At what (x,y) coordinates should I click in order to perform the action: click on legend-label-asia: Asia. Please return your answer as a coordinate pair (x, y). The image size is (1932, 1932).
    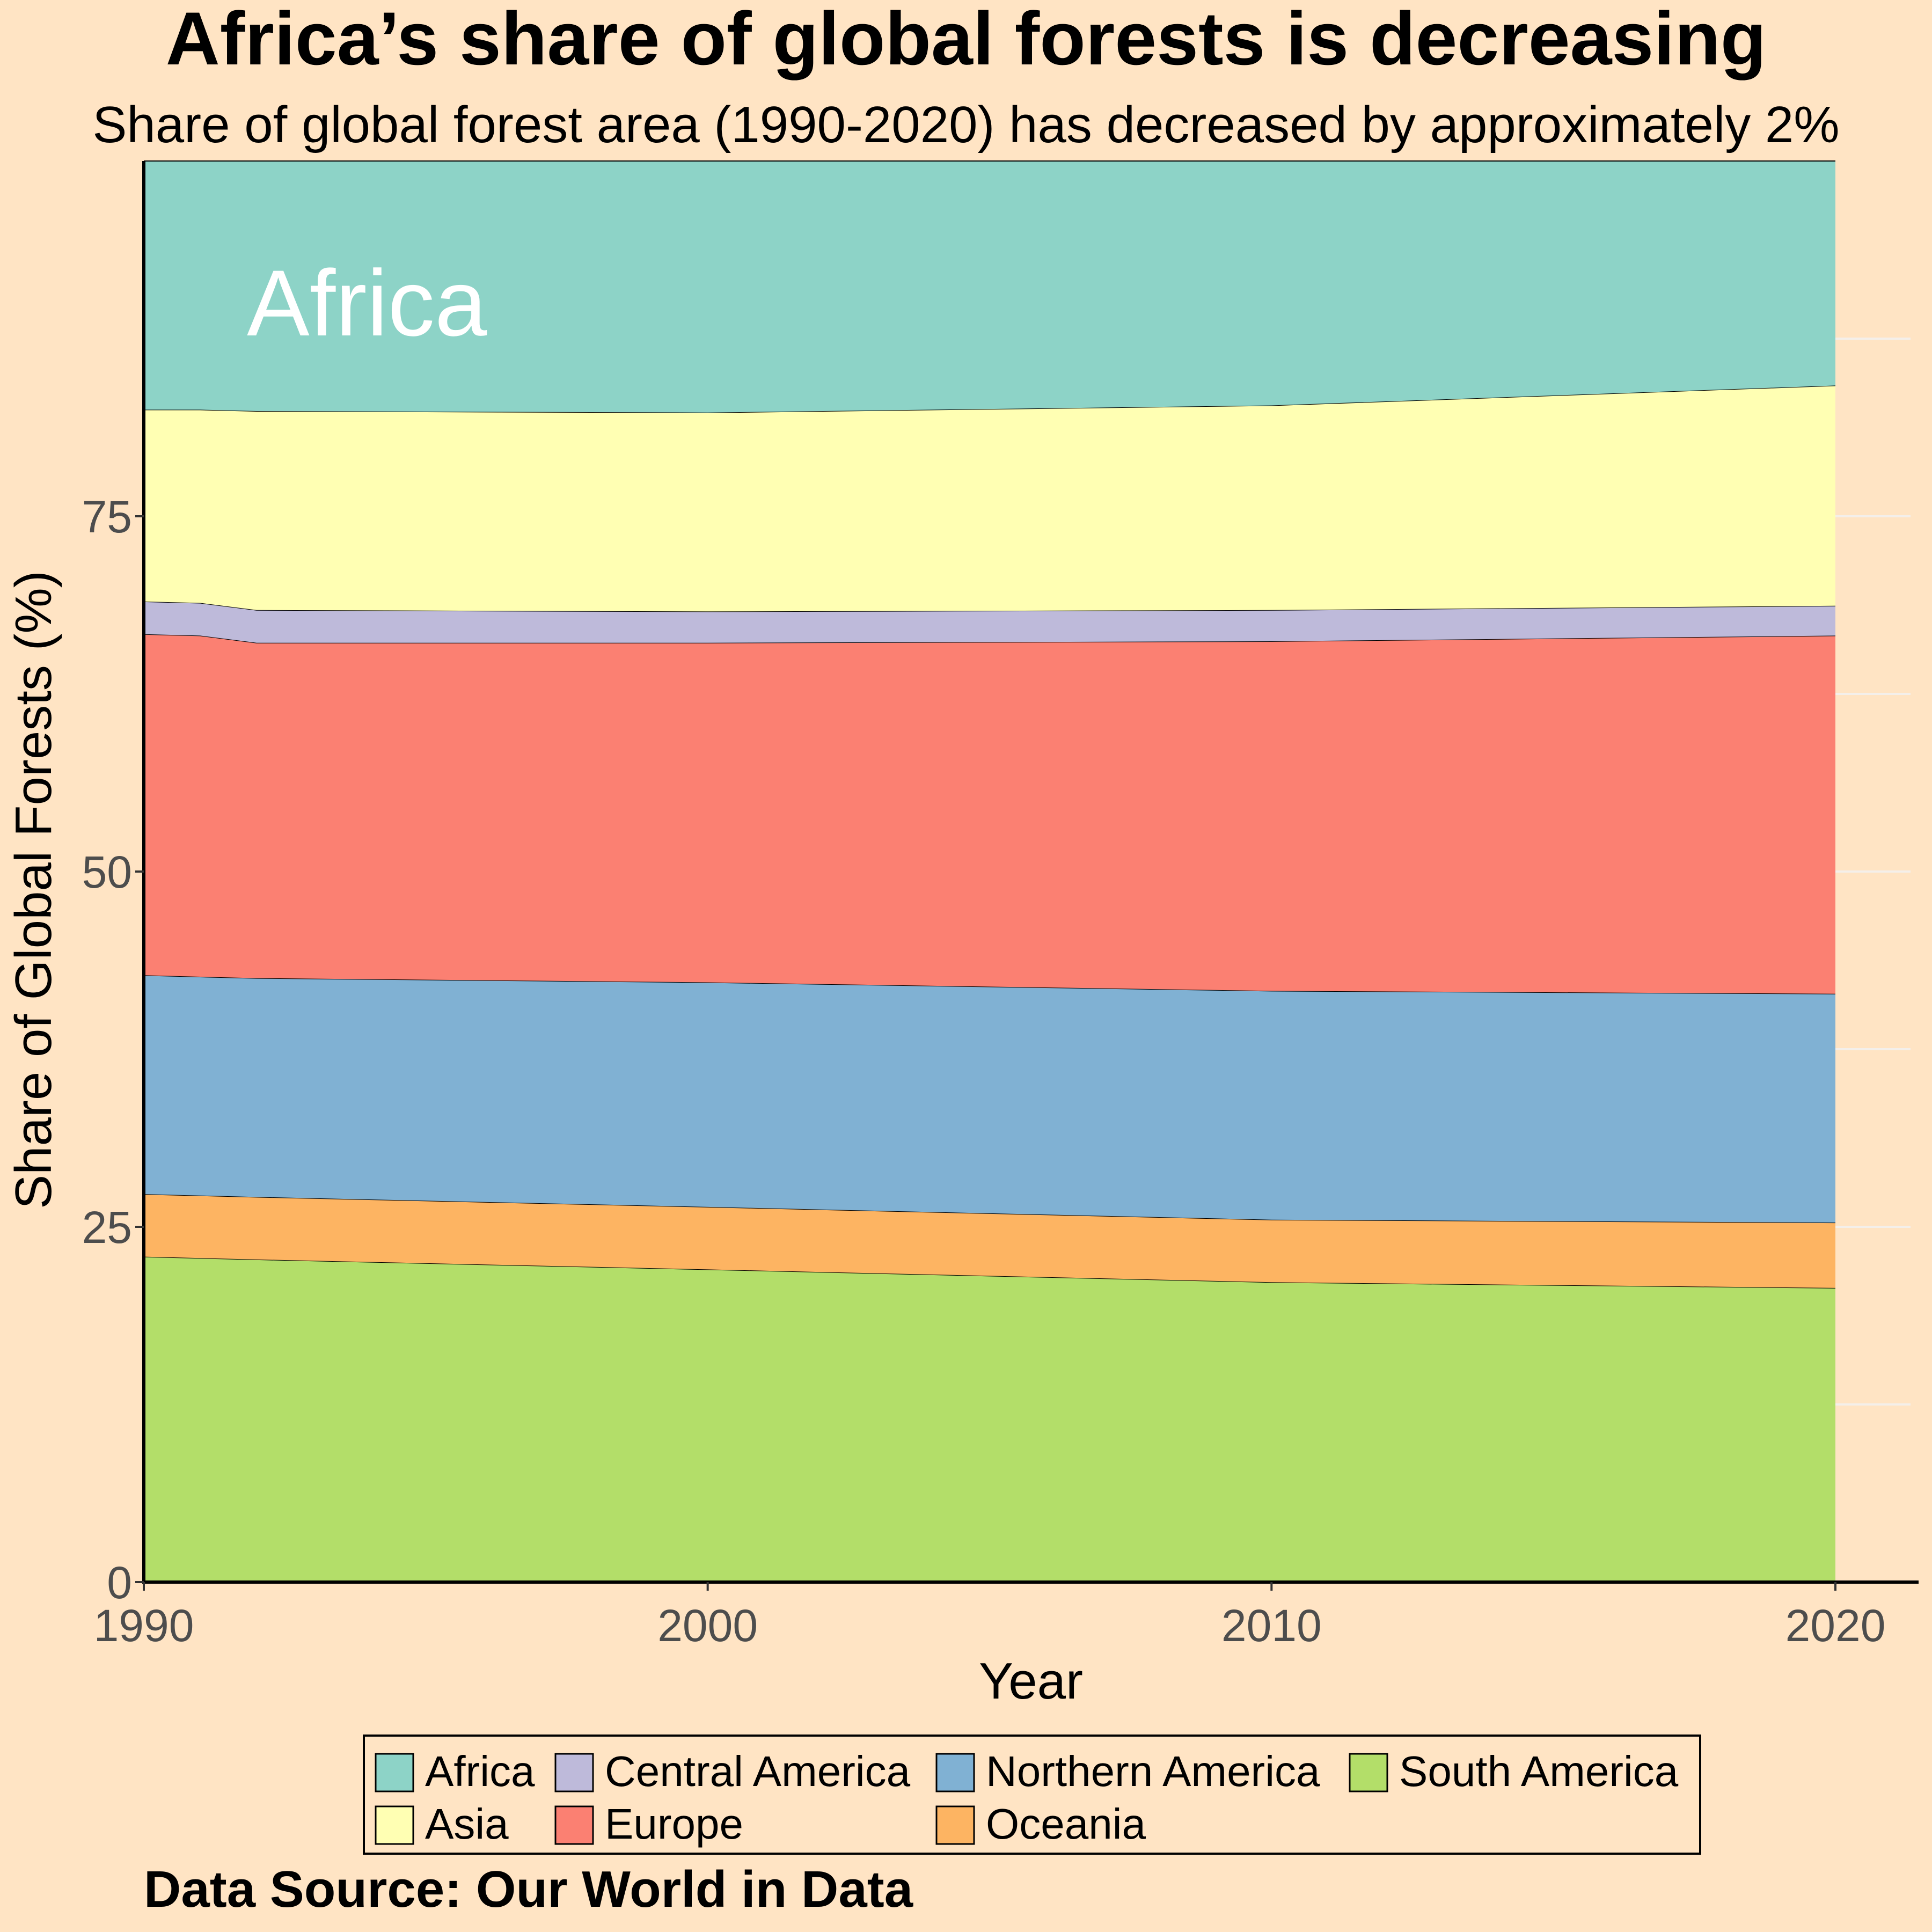
    Looking at the image, I should click on (467, 1824).